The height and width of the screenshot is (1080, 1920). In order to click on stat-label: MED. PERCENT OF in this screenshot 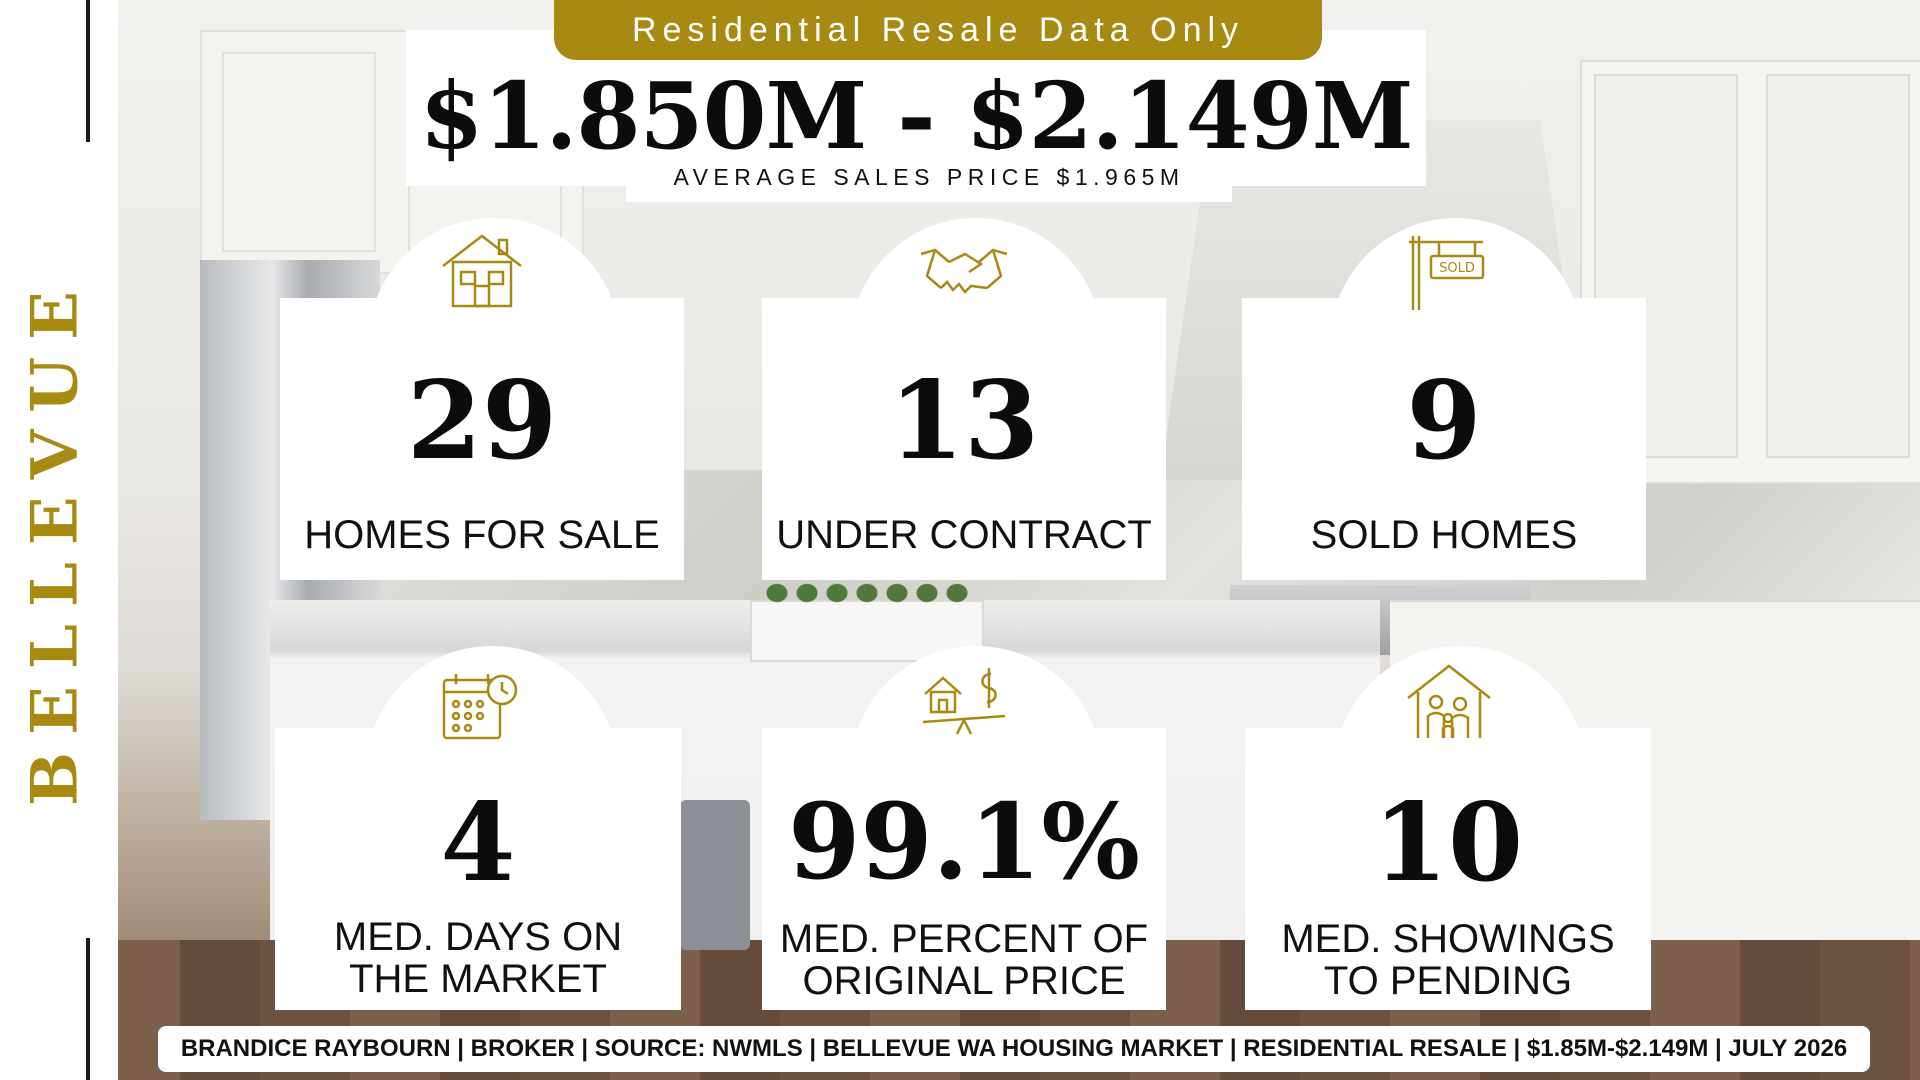, I will do `click(964, 939)`.